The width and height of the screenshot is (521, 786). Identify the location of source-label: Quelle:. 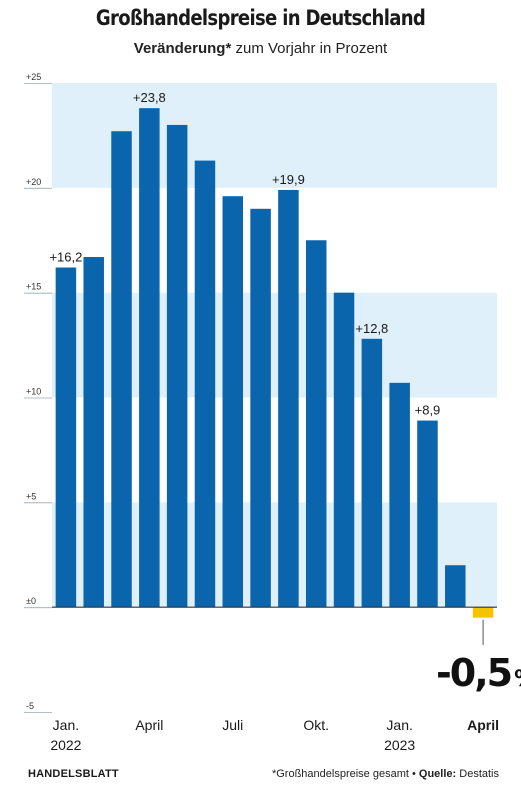
(437, 774).